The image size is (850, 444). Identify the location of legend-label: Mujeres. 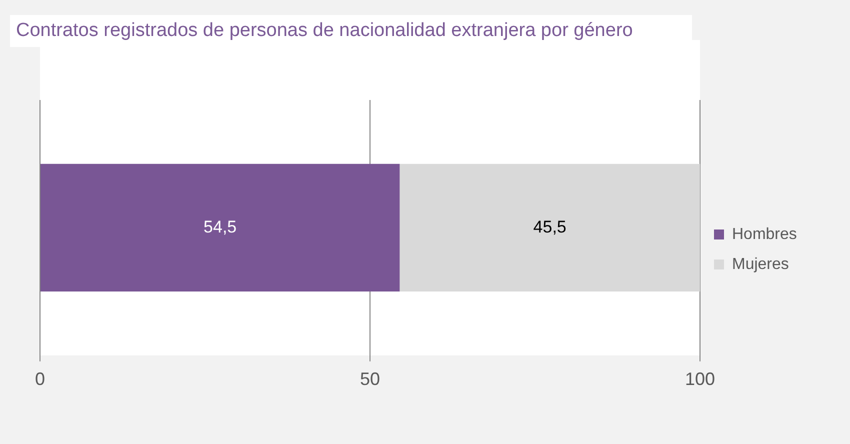
(760, 264).